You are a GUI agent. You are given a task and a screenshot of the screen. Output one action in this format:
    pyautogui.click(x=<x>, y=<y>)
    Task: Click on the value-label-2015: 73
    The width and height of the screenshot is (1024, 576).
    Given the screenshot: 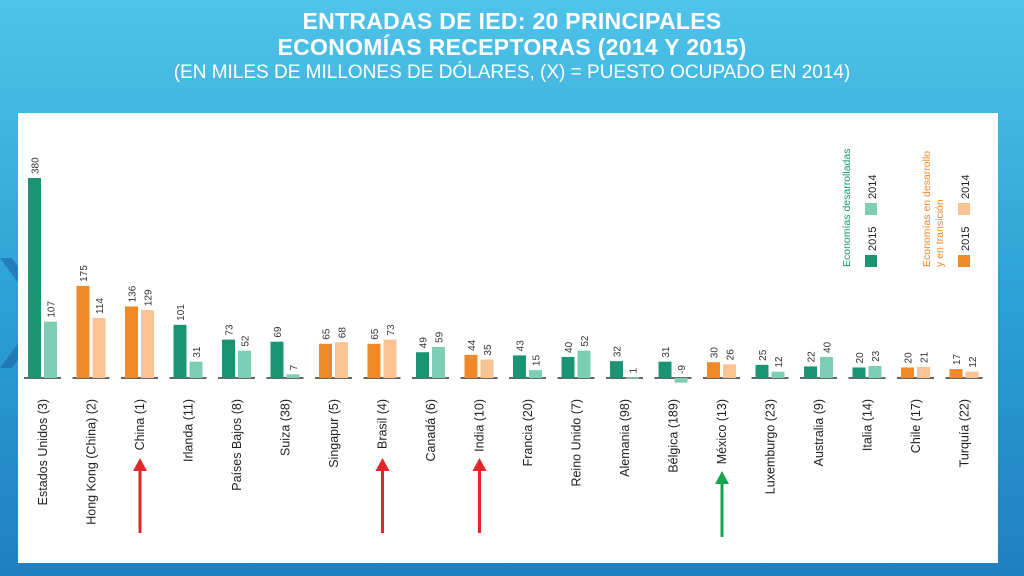 What is the action you would take?
    pyautogui.click(x=230, y=330)
    